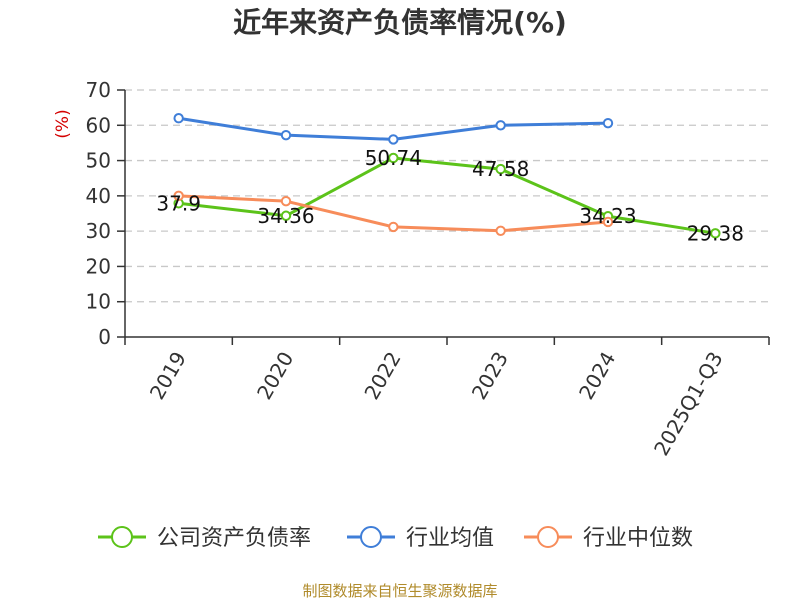 The image size is (800, 600). I want to click on x-tick-label: 2019, so click(168, 376).